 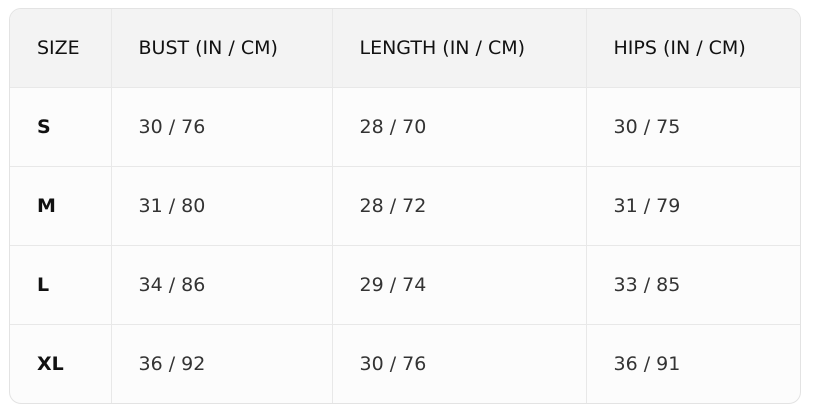 What do you see at coordinates (222, 206) in the screenshot?
I see `bust-cell: 31 / 80` at bounding box center [222, 206].